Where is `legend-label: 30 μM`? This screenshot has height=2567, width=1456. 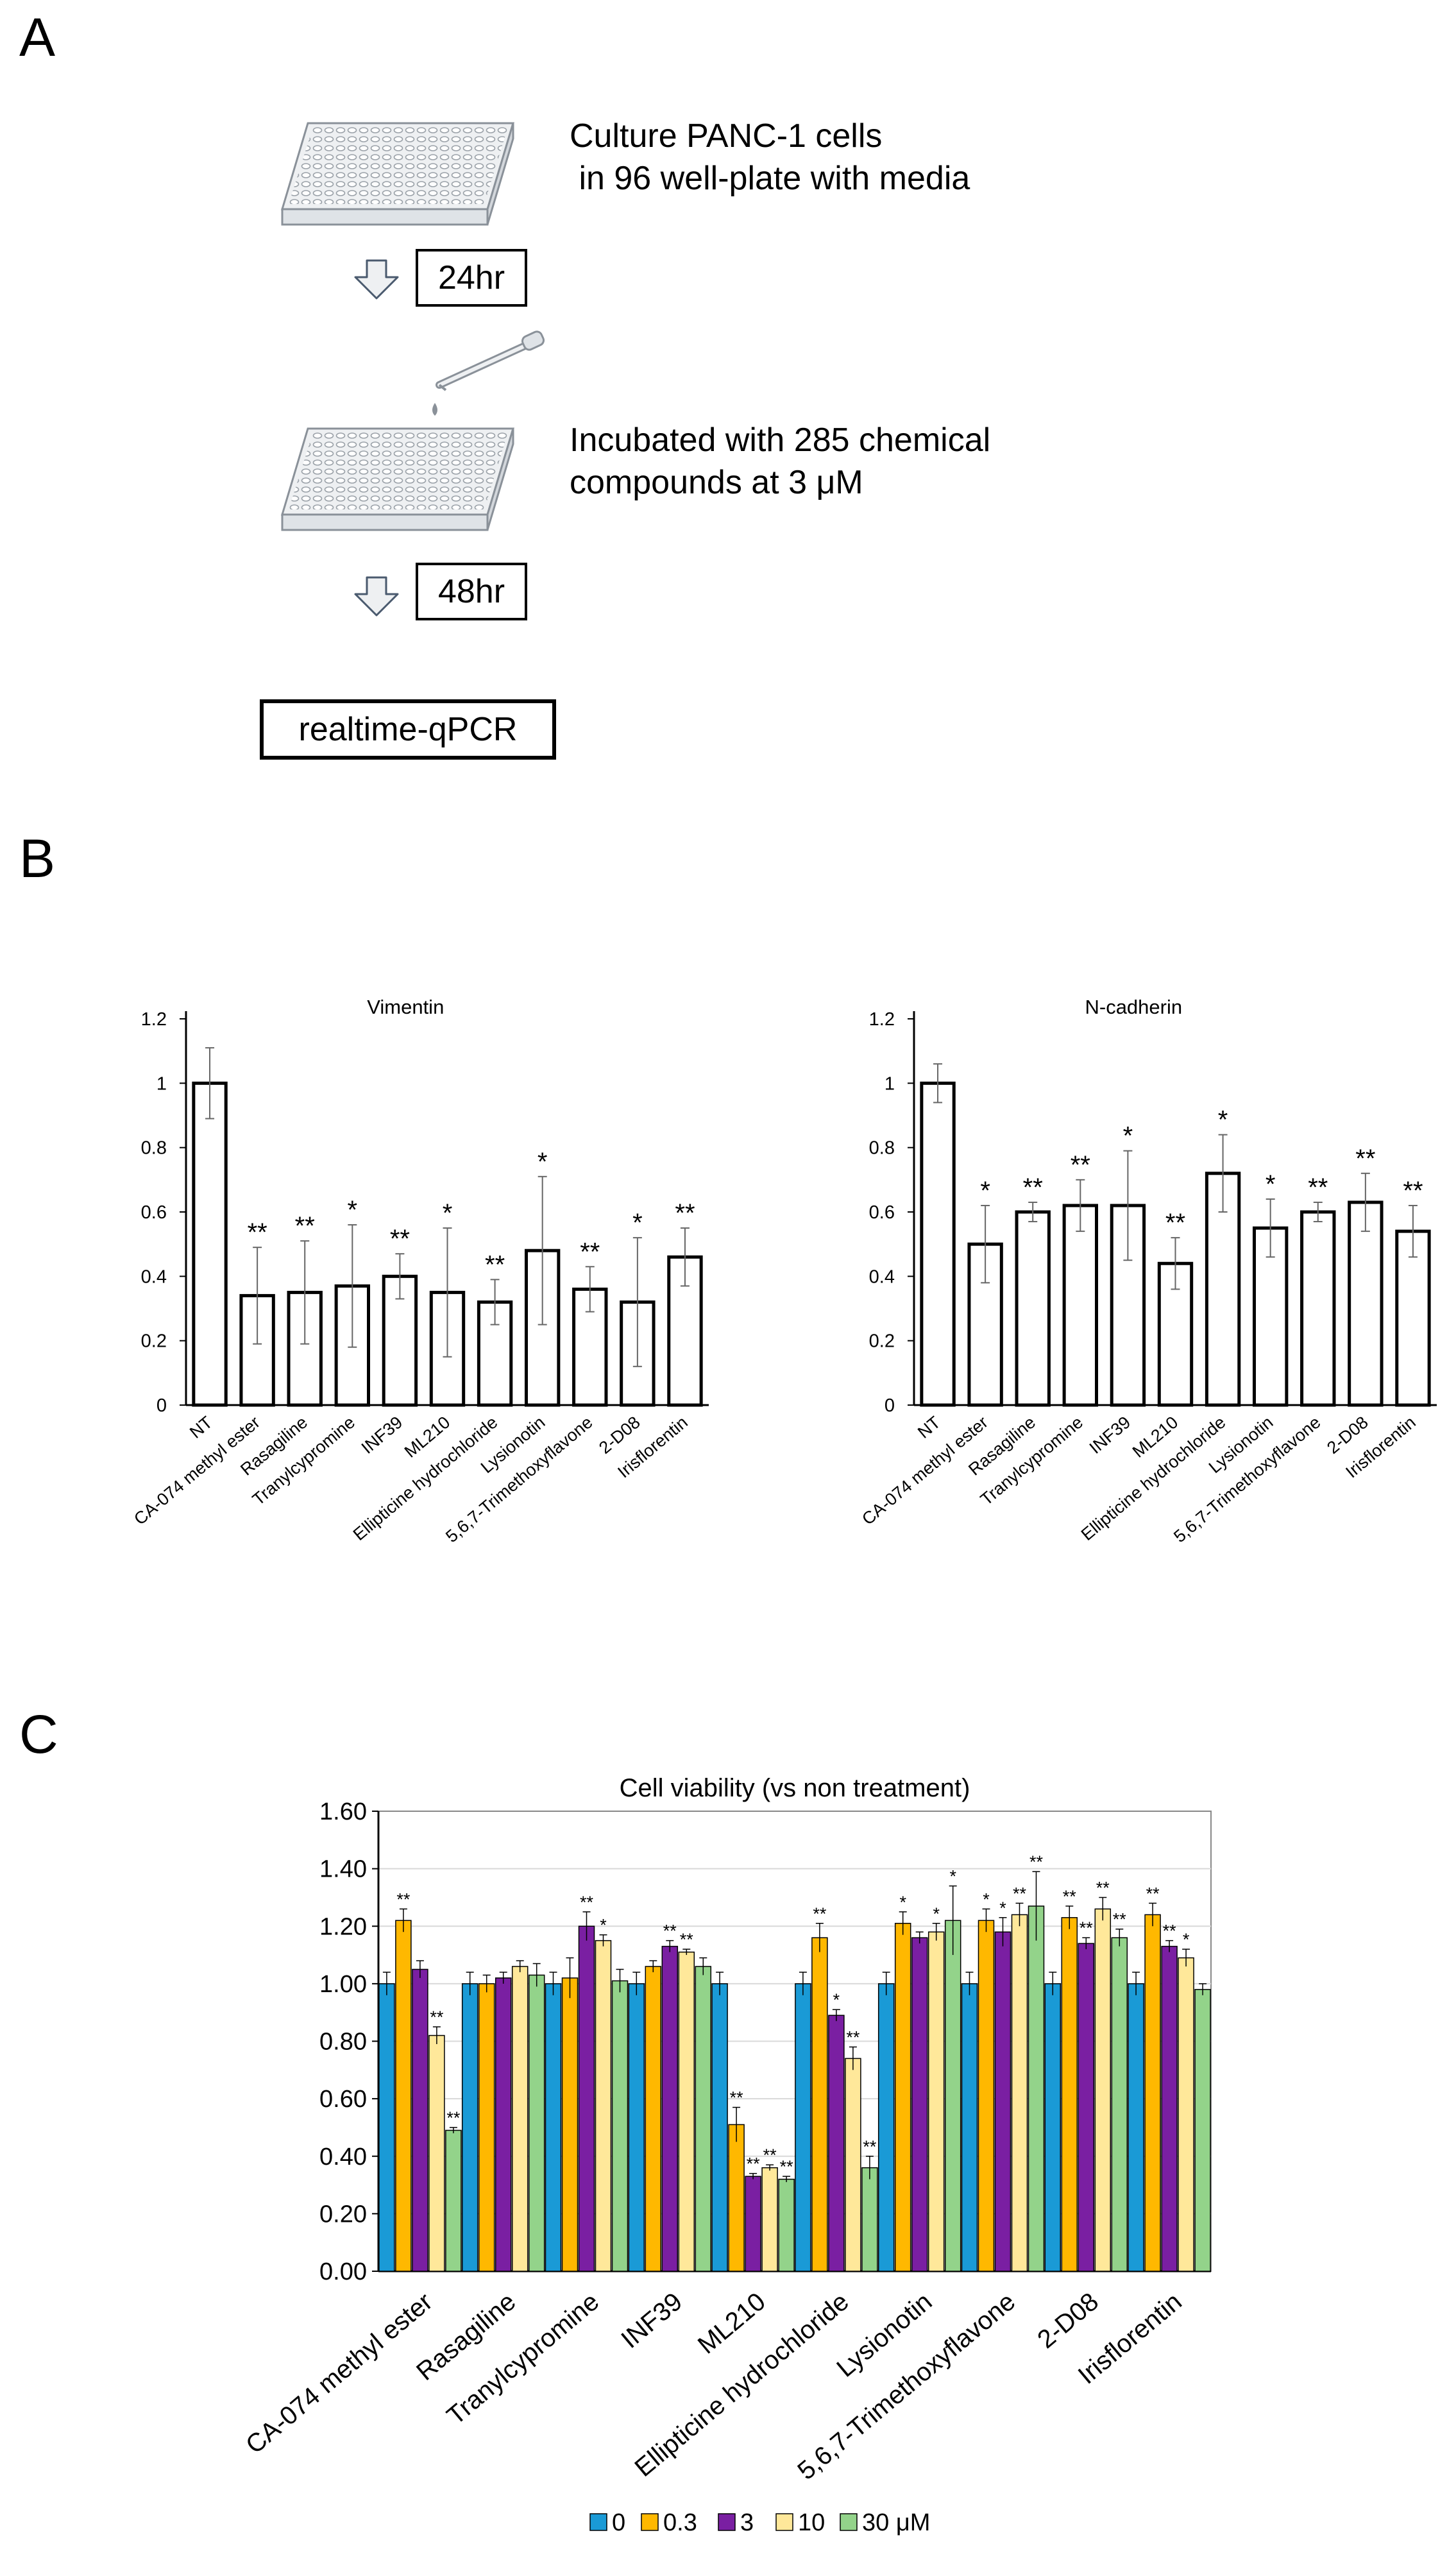 legend-label: 30 μM is located at coordinates (896, 2522).